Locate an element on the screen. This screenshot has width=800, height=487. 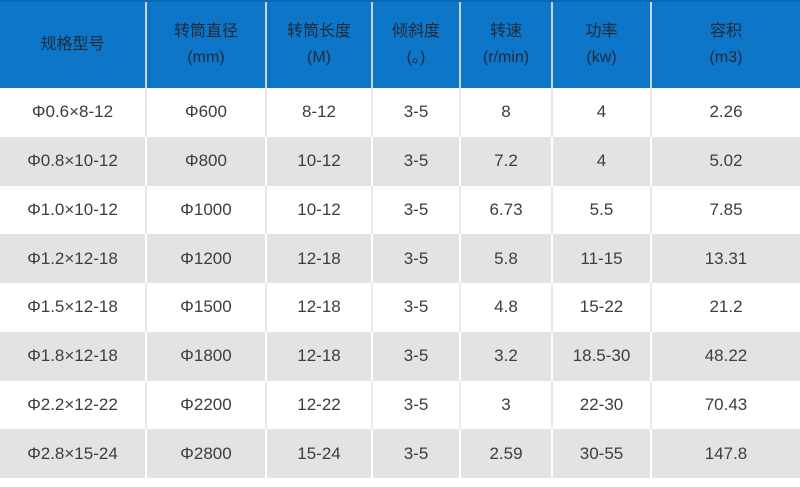
table-cell: 5.02 is located at coordinates (726, 161).